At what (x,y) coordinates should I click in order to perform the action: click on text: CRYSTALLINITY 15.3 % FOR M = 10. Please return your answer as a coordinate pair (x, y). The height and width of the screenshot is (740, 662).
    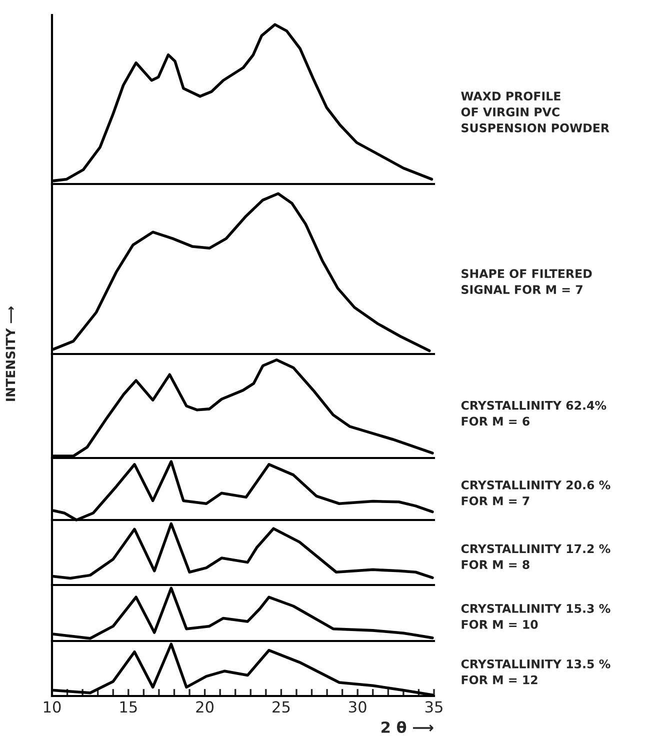
    Looking at the image, I should click on (535, 616).